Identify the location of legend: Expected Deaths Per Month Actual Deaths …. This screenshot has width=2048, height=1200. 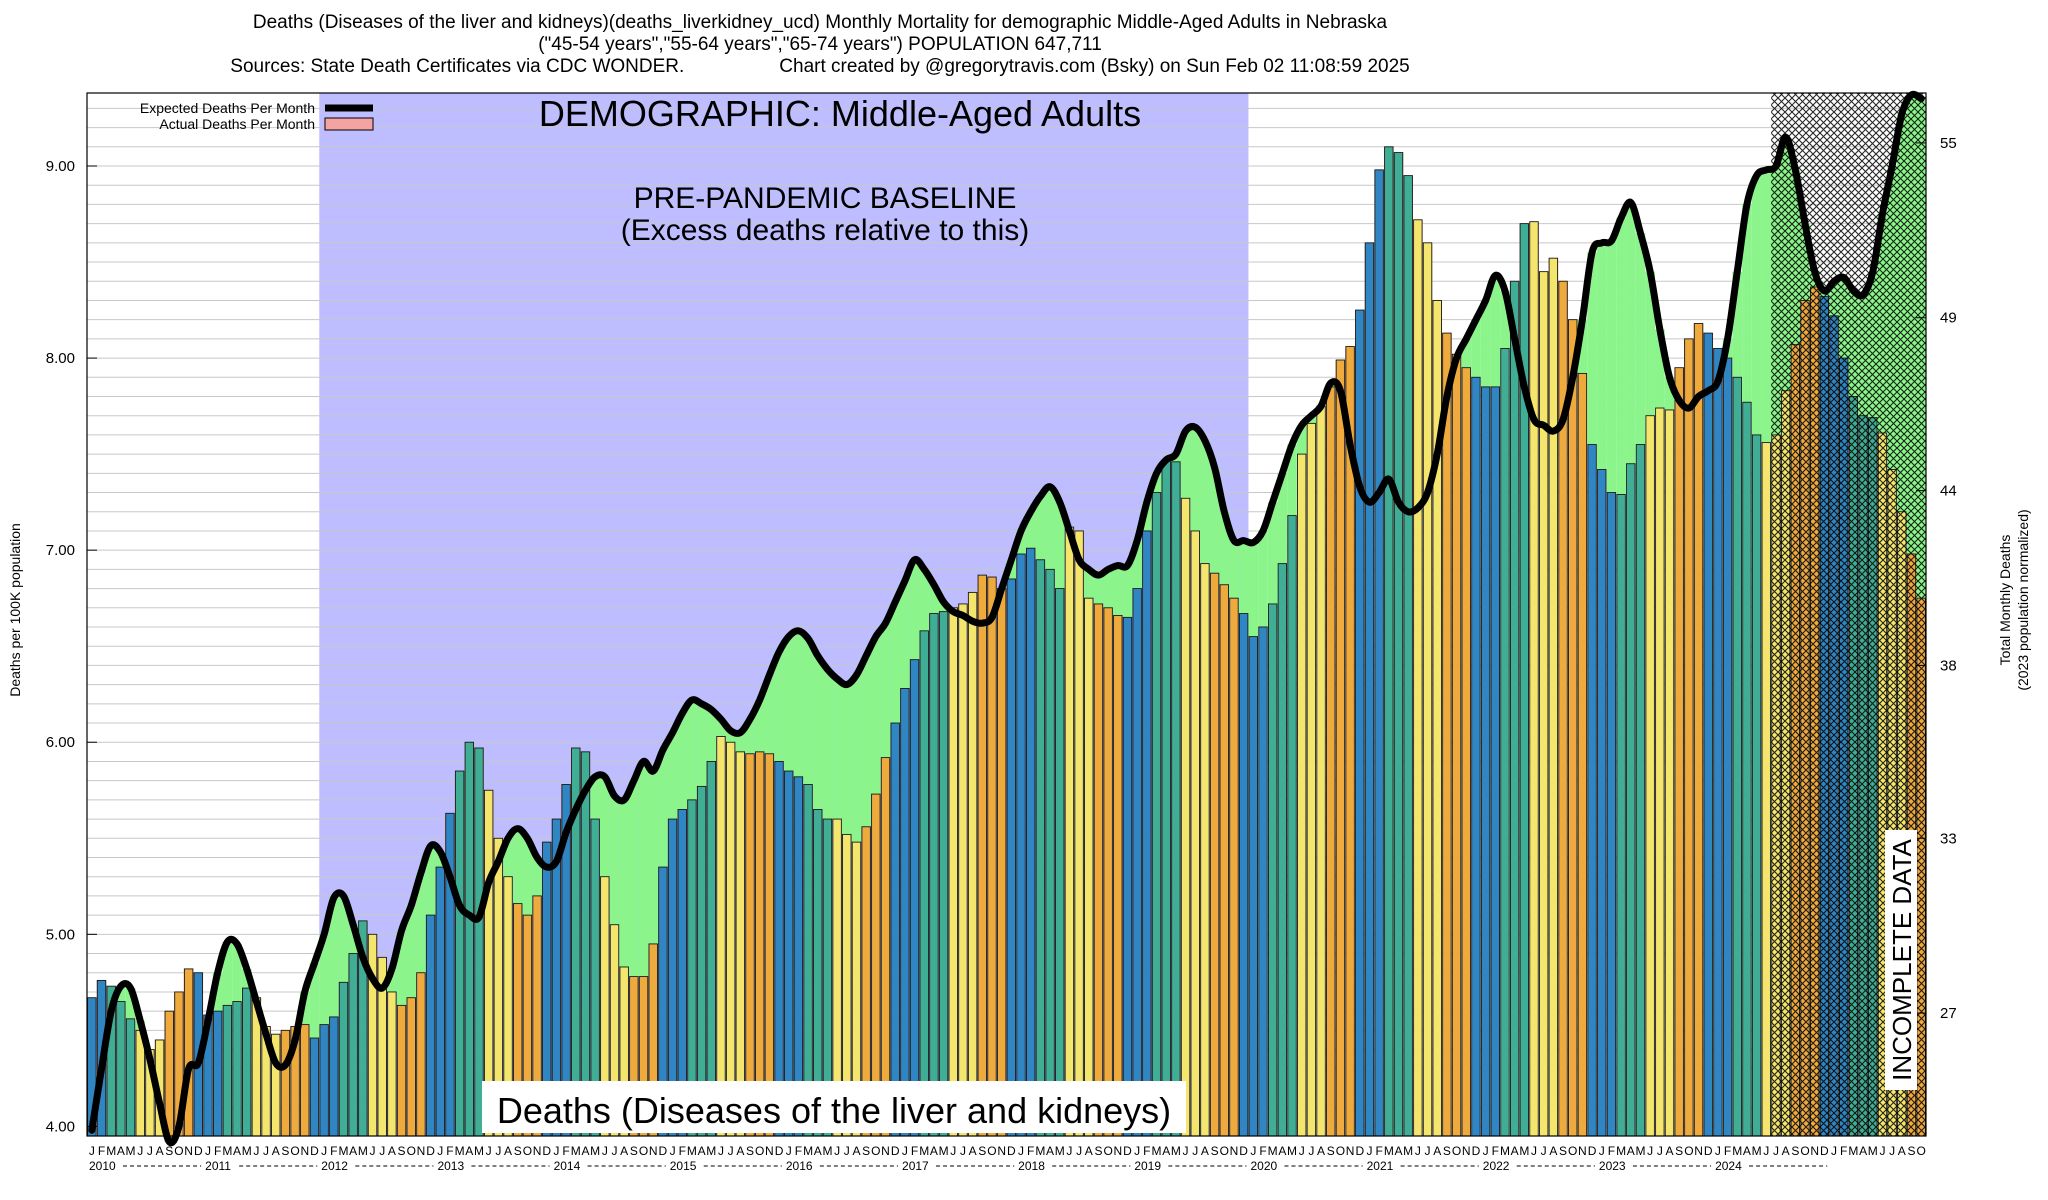
(257, 116).